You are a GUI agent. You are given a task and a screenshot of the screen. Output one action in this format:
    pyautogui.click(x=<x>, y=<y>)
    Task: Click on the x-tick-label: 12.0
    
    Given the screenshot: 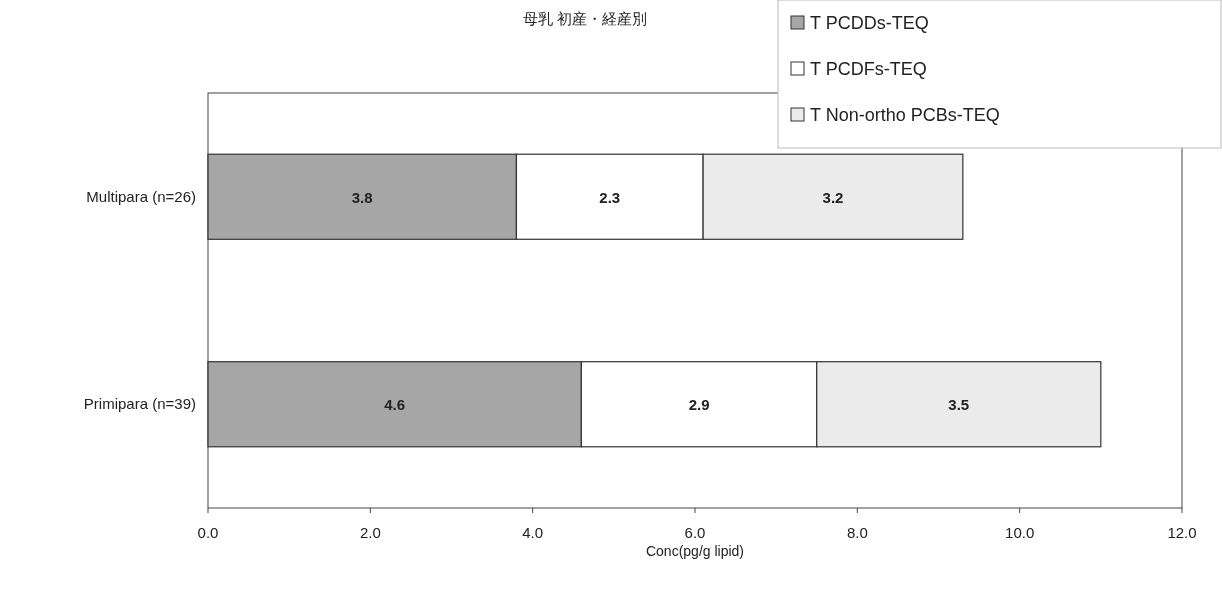 What is the action you would take?
    pyautogui.click(x=1182, y=532)
    